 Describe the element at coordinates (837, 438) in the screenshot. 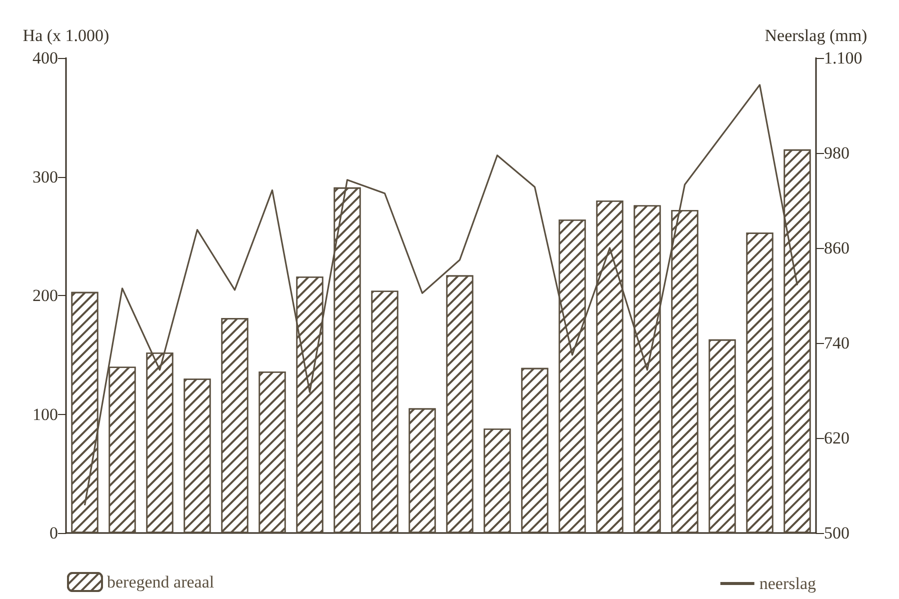

I see `y2-tick-label: 620` at that location.